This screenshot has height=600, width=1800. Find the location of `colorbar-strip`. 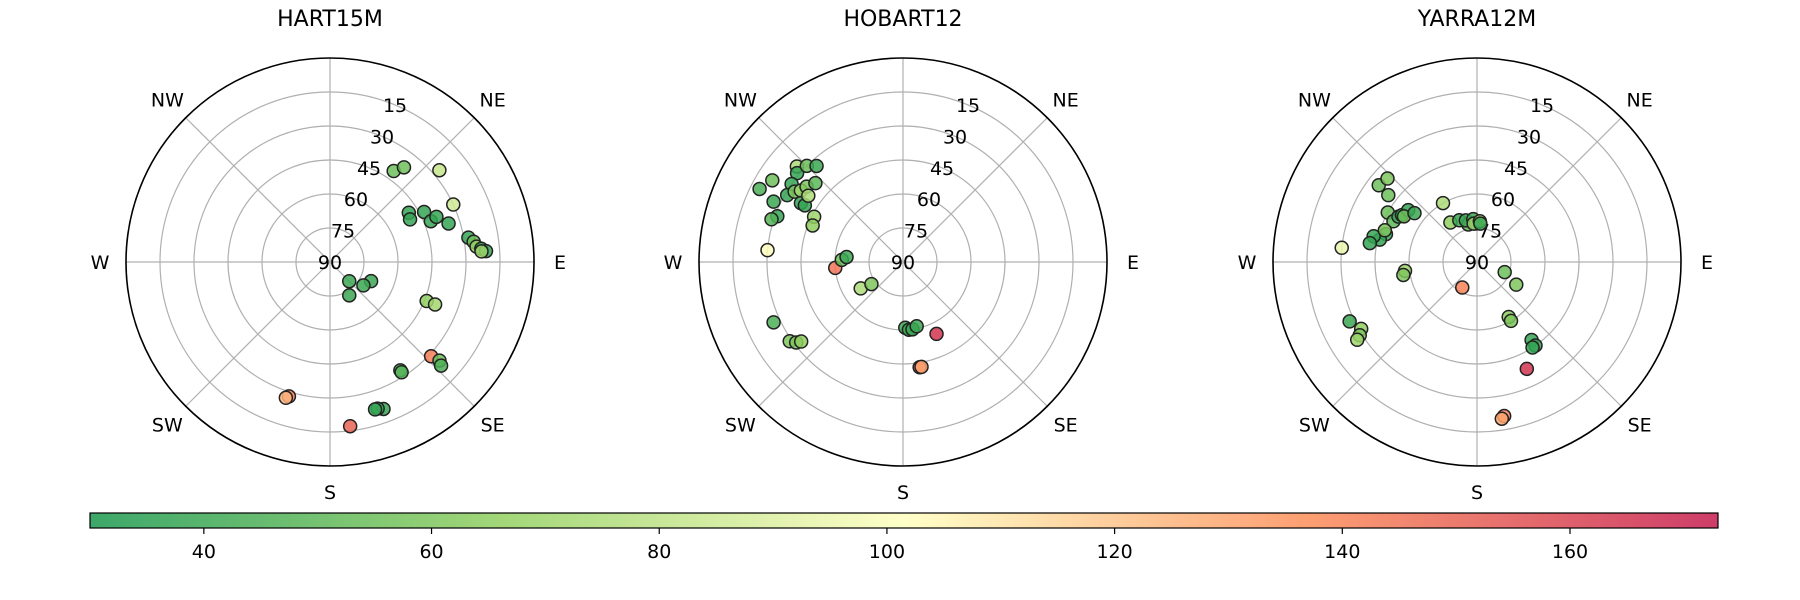

colorbar-strip is located at coordinates (904, 520).